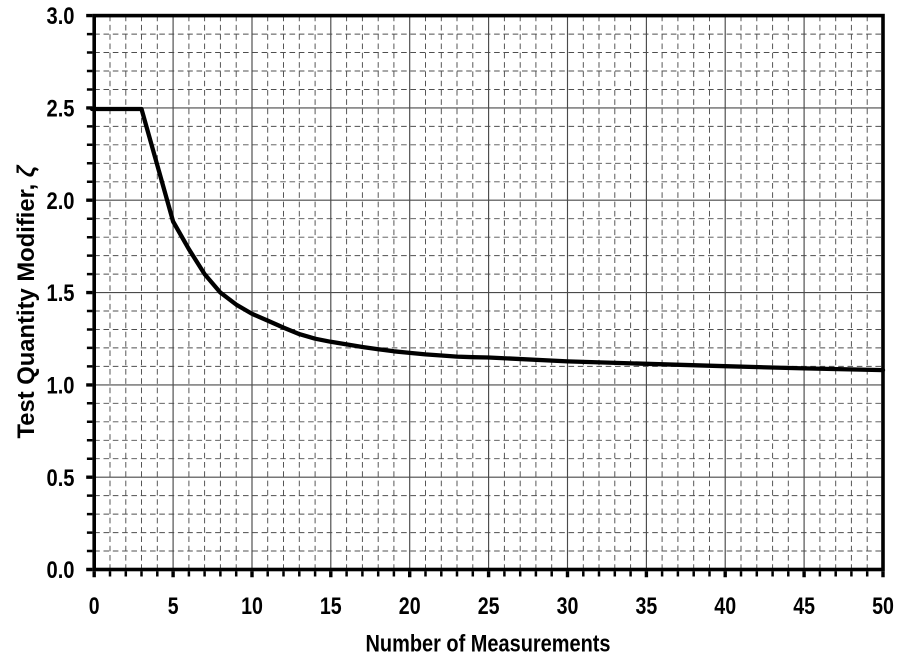  I want to click on svg-text: Test Quantity Modifier, ζ, so click(26, 301).